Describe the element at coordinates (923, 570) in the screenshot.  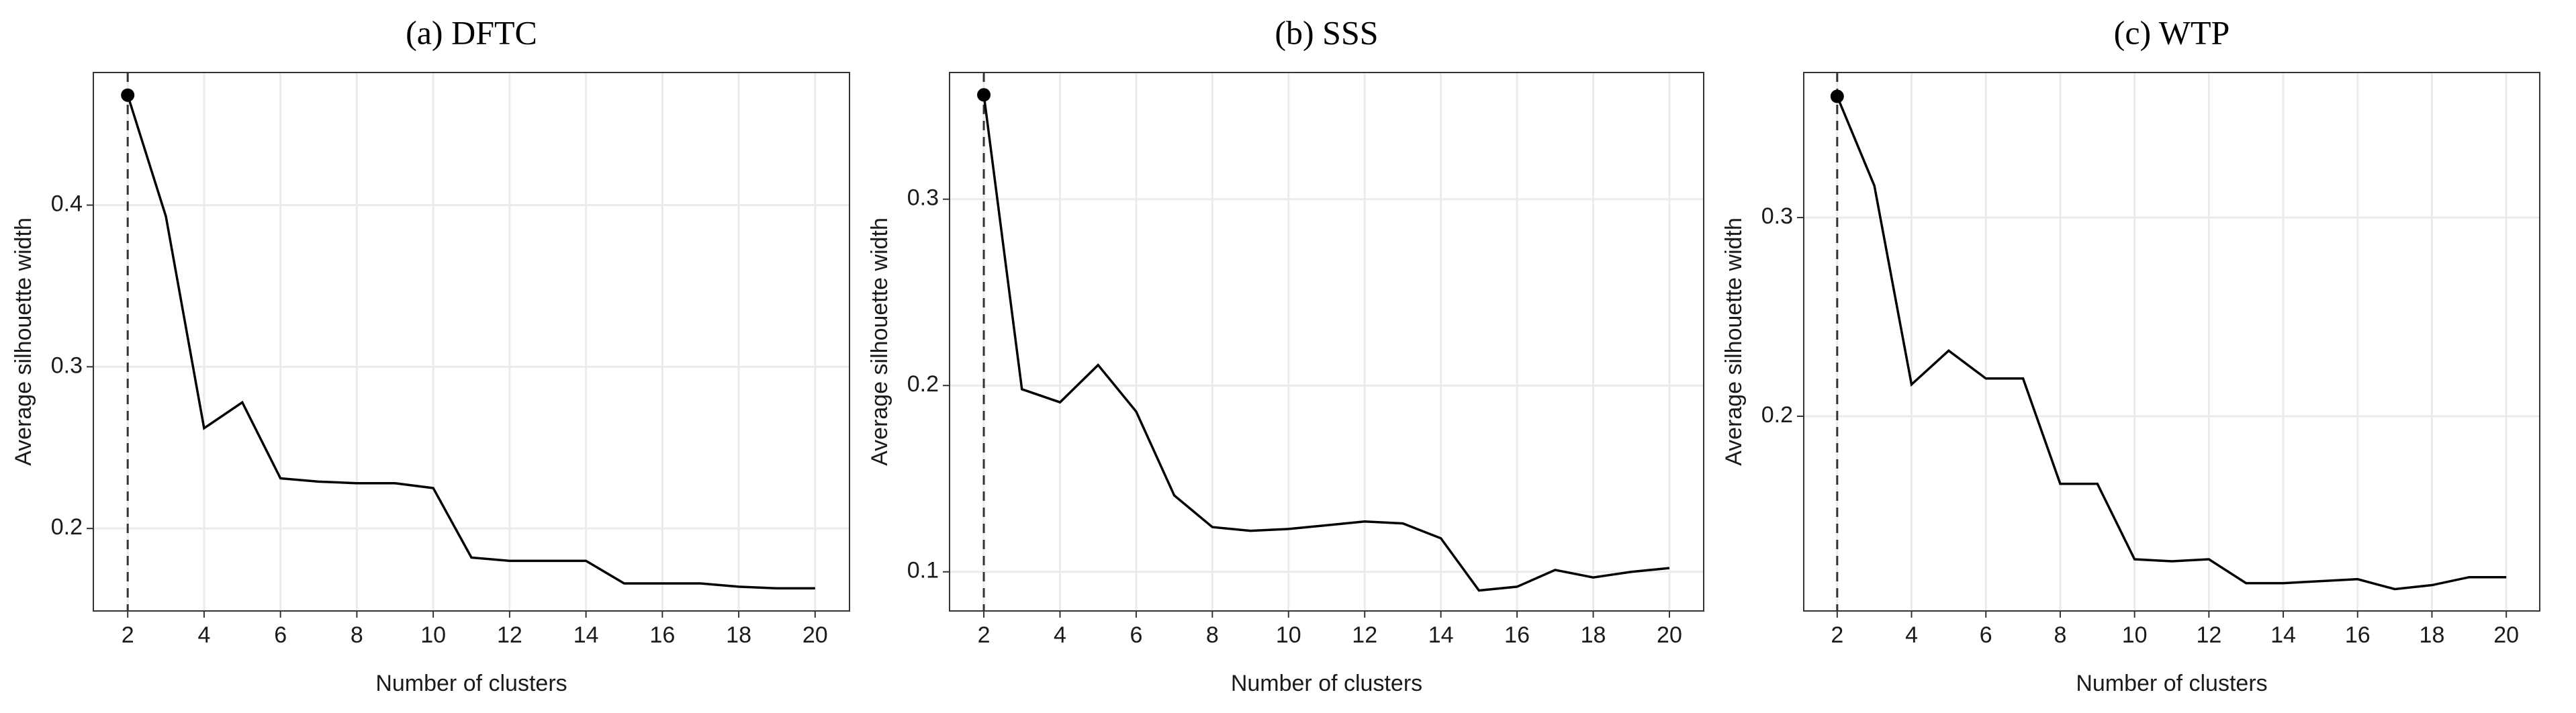
I see `y-tick-label: 0.1` at that location.